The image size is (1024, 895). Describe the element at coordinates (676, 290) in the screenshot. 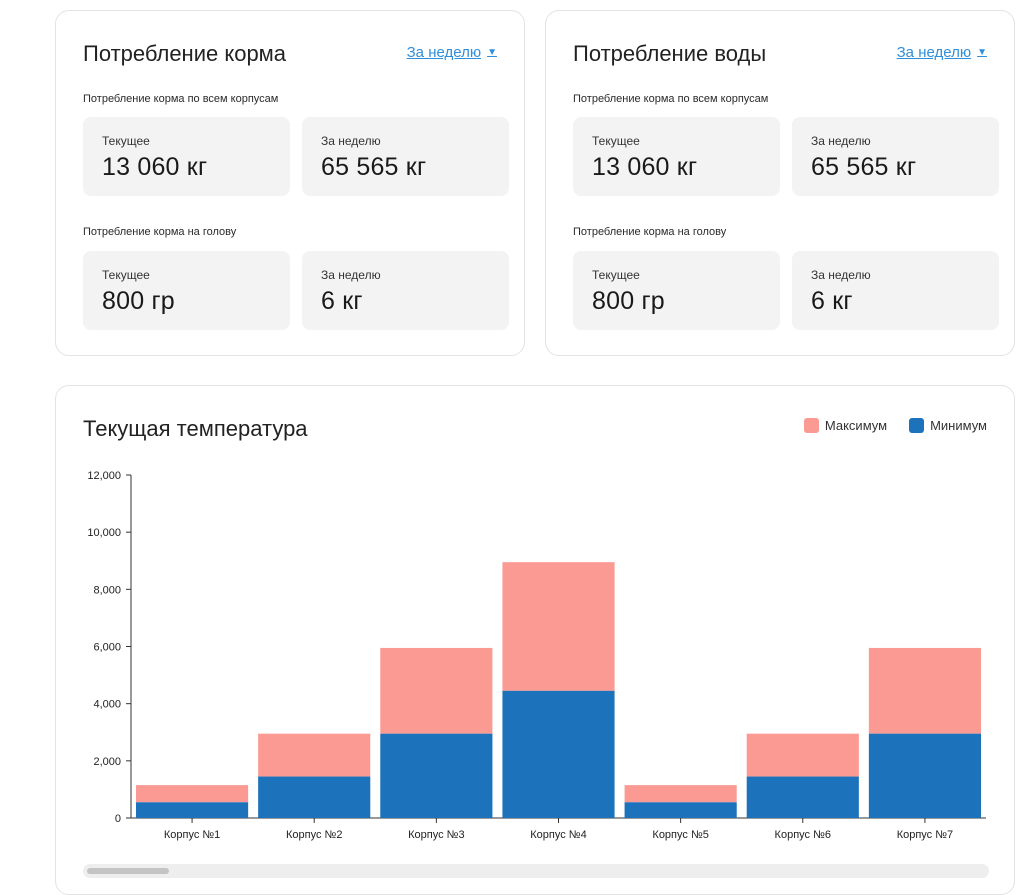

I see `water-head-current-box: Текущее 800 гр` at that location.